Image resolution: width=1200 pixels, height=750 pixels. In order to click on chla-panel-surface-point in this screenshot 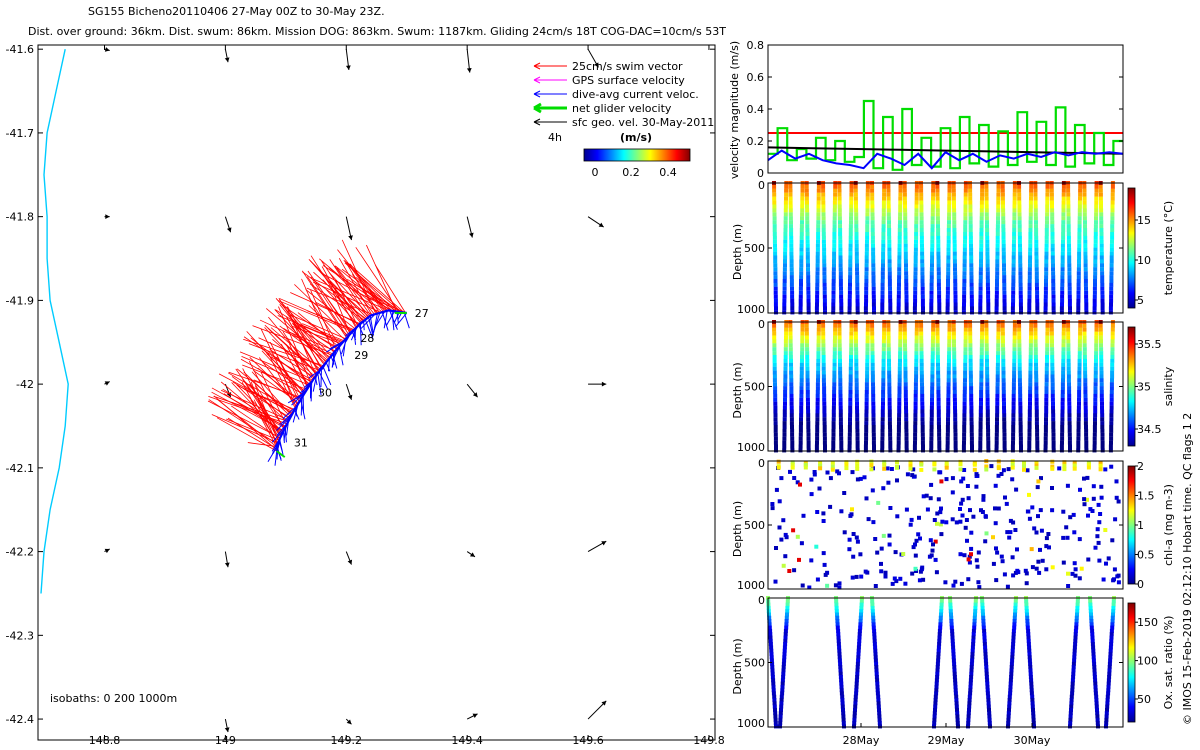, I will do `click(998, 468)`.